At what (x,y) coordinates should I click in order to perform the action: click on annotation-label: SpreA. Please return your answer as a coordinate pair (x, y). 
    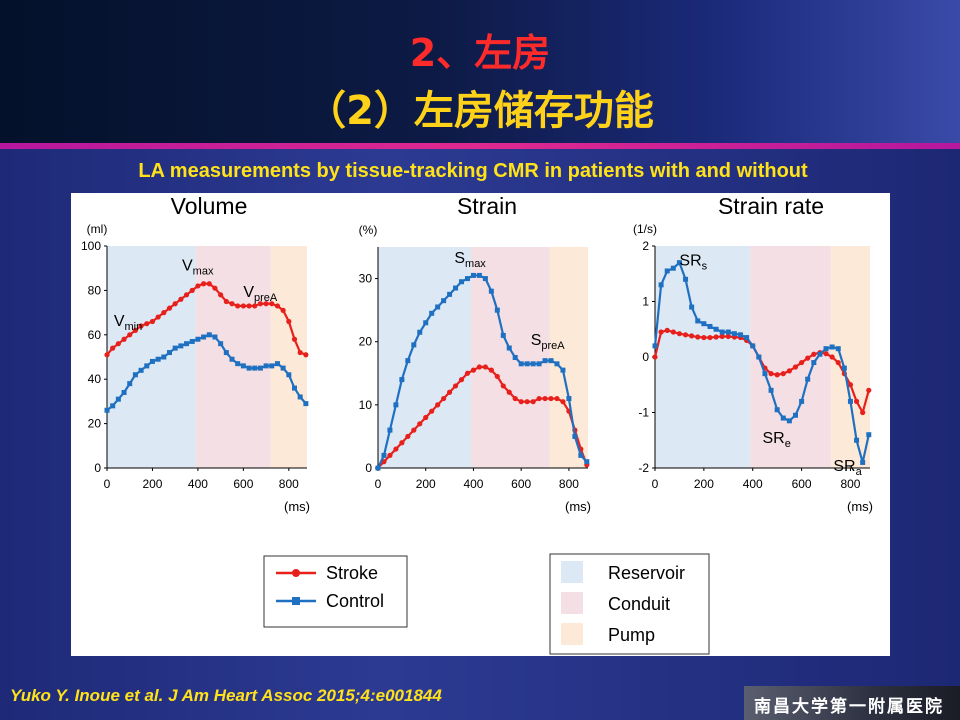
    Looking at the image, I should click on (548, 342).